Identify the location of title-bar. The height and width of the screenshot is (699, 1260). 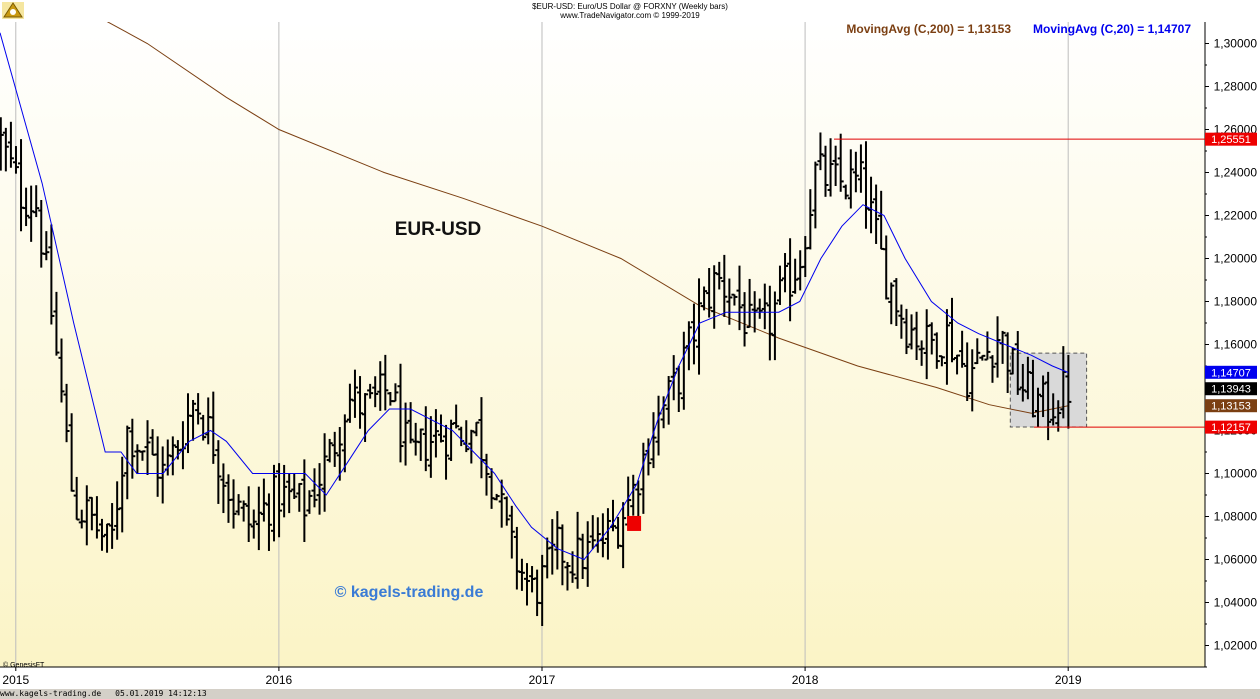
(630, 11).